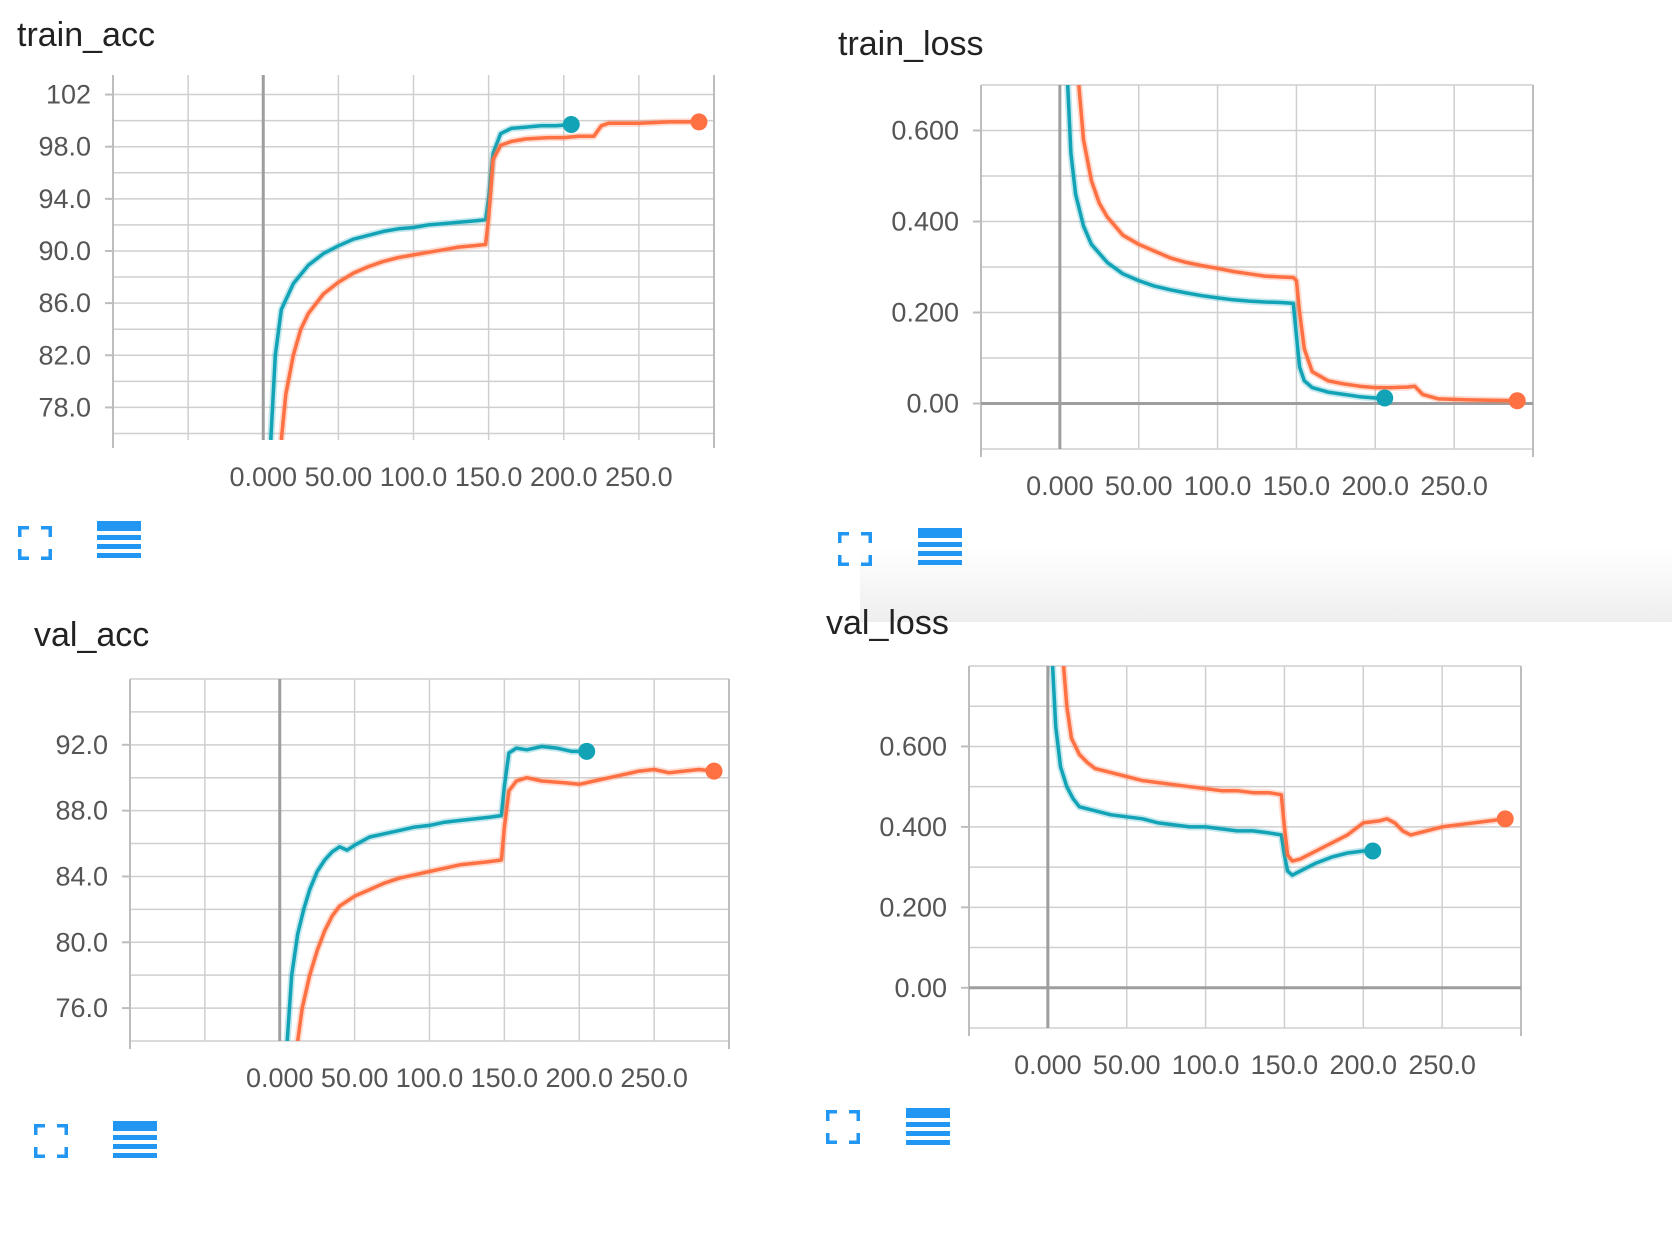 The width and height of the screenshot is (1672, 1252). Describe the element at coordinates (81, 1008) in the screenshot. I see `y-tick-label: 76.0` at that location.